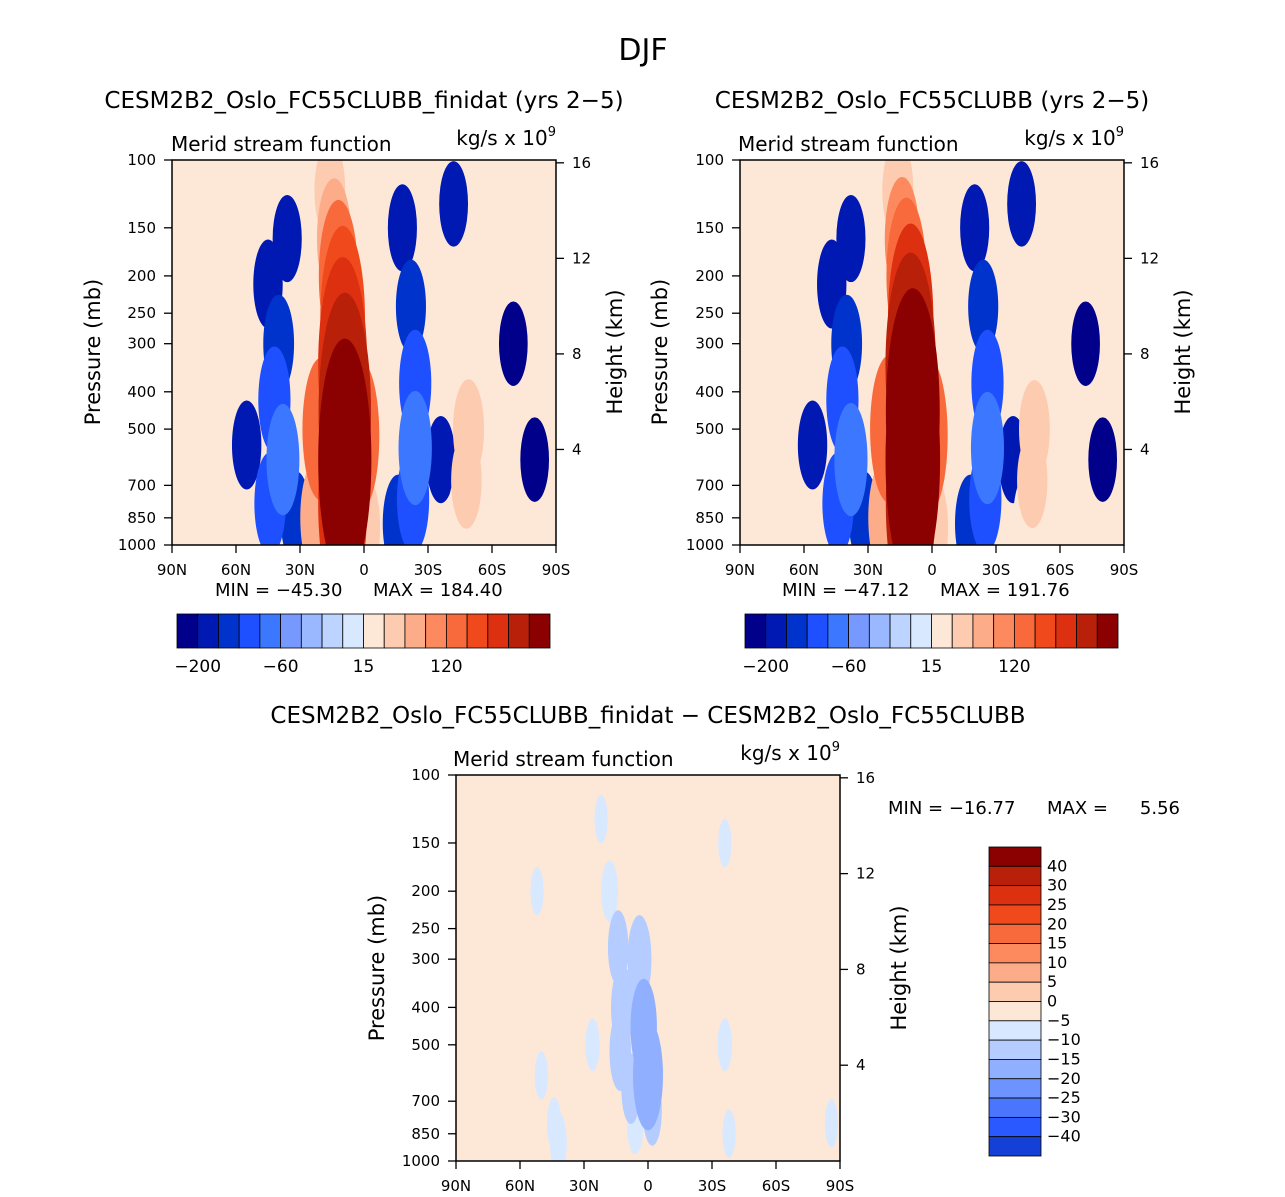 This screenshot has width=1285, height=1197. What do you see at coordinates (648, 1186) in the screenshot?
I see `x-tick-label-3: 0` at bounding box center [648, 1186].